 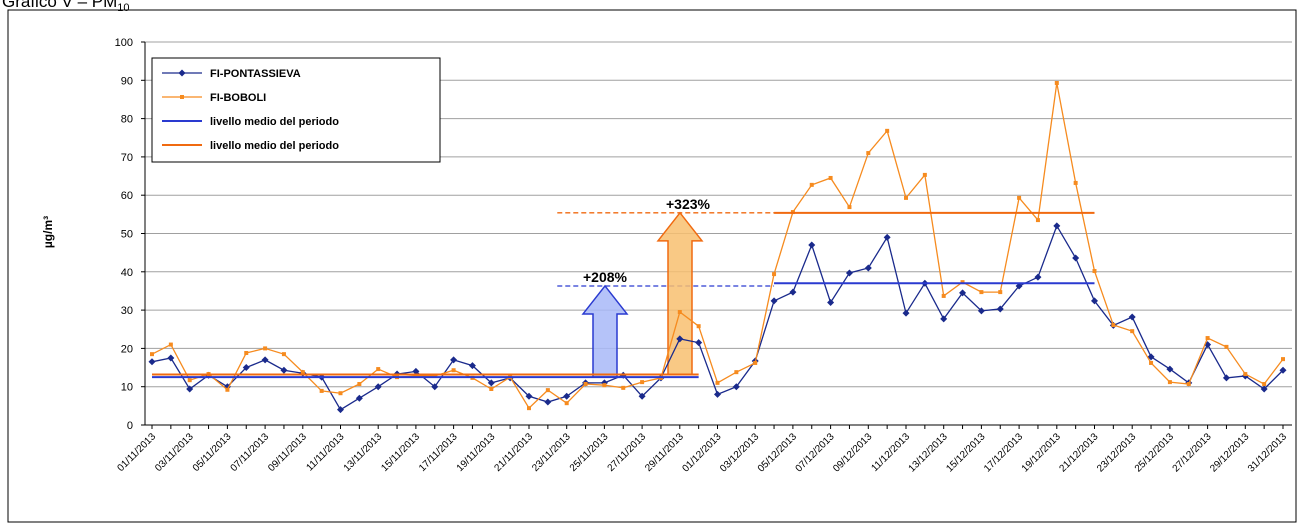 I want to click on x-tick-label: 15/11/2013, so click(x=400, y=452).